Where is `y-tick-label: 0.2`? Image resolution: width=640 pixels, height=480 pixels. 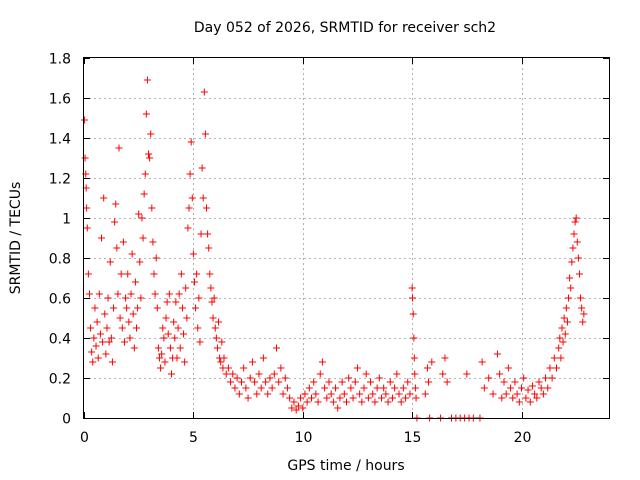
y-tick-label: 0.2 is located at coordinates (60, 380).